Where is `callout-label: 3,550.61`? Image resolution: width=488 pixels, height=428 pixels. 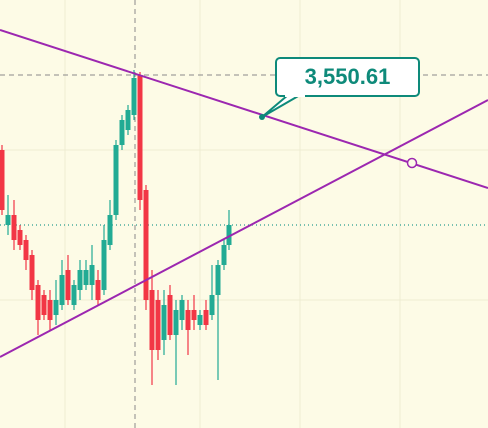 callout-label: 3,550.61 is located at coordinates (348, 76).